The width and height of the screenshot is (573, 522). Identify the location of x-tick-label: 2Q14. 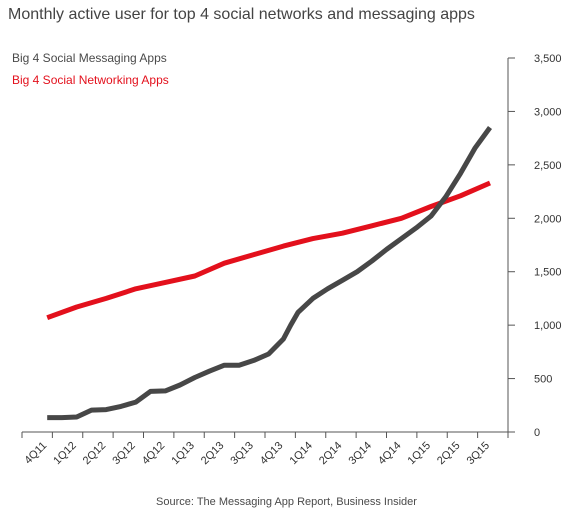
(331, 454).